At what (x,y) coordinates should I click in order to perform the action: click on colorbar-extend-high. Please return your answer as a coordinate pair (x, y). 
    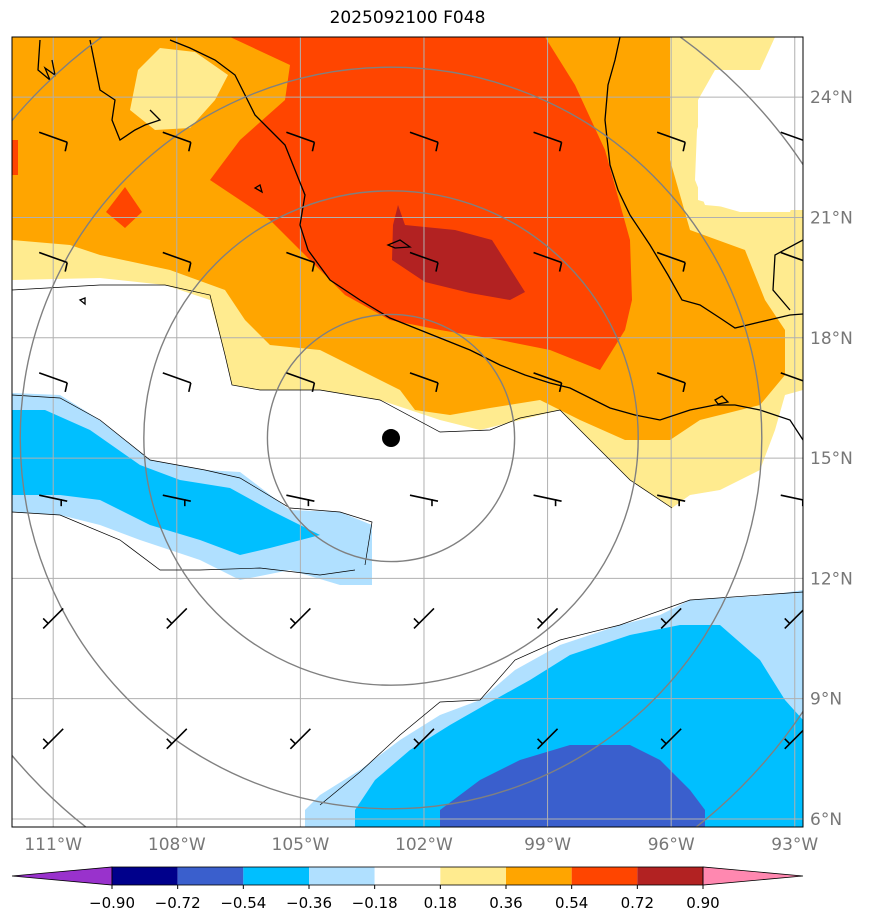
    Looking at the image, I should click on (753, 876).